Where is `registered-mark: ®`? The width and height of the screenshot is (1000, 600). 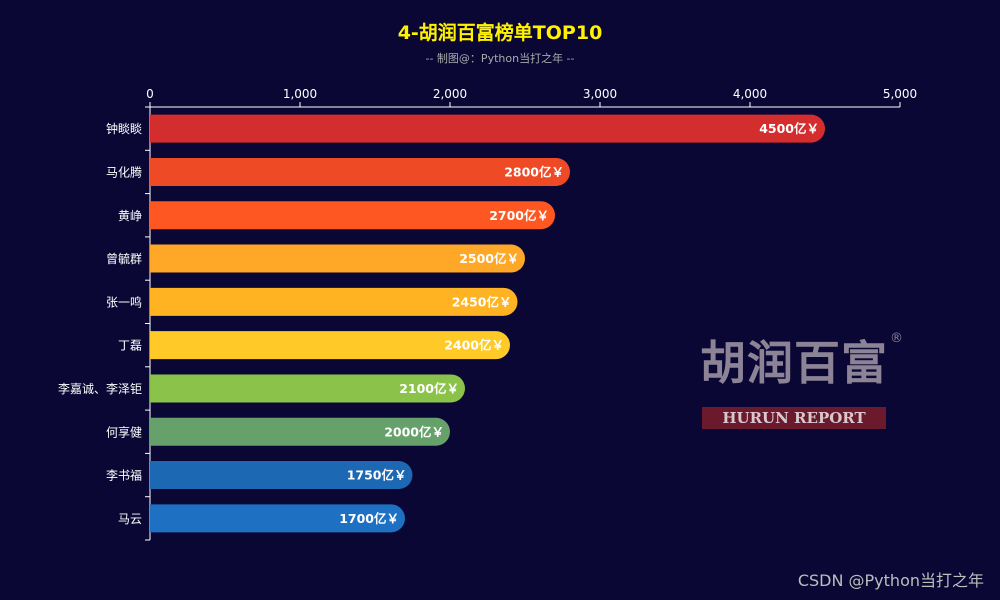
registered-mark: ® is located at coordinates (896, 338).